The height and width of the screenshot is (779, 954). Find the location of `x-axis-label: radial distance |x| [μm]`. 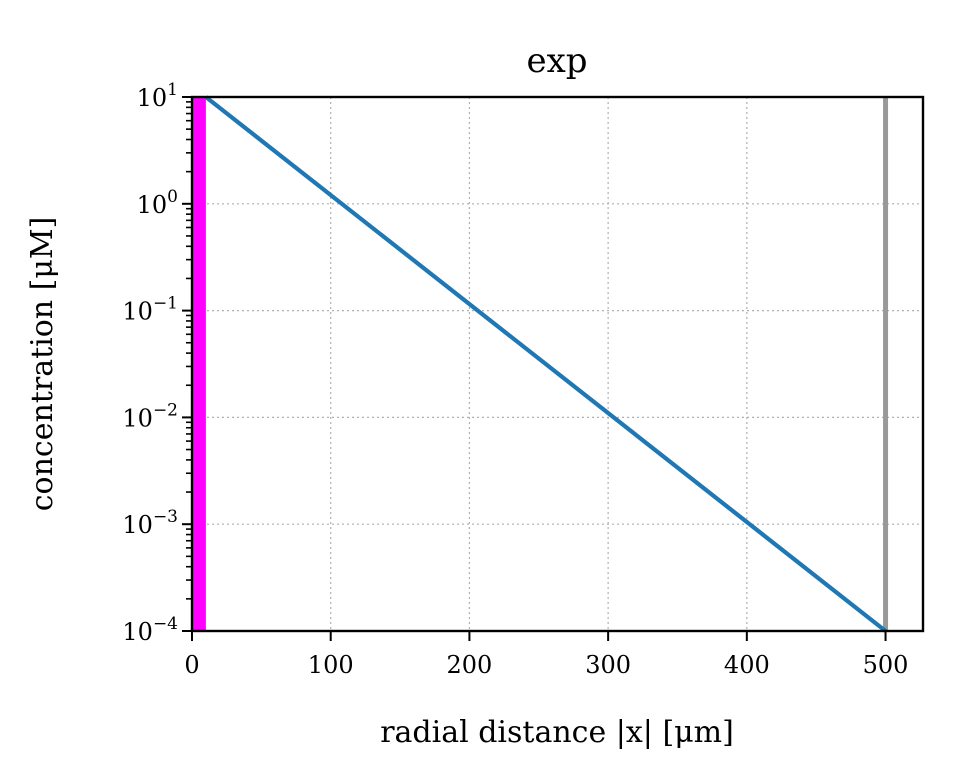

x-axis-label: radial distance |x| [μm] is located at coordinates (557, 732).